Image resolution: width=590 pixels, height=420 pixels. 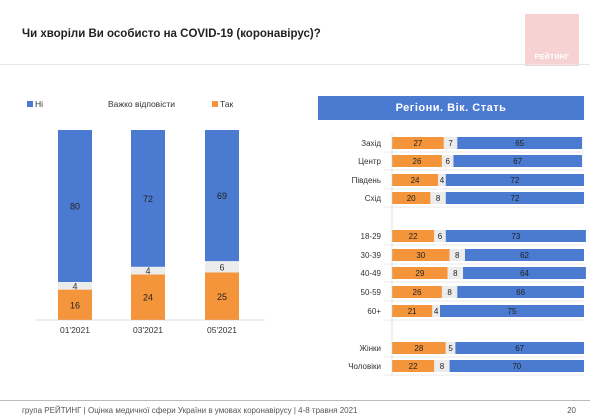 I want to click on row-label-7: 50-59, so click(x=371, y=292).